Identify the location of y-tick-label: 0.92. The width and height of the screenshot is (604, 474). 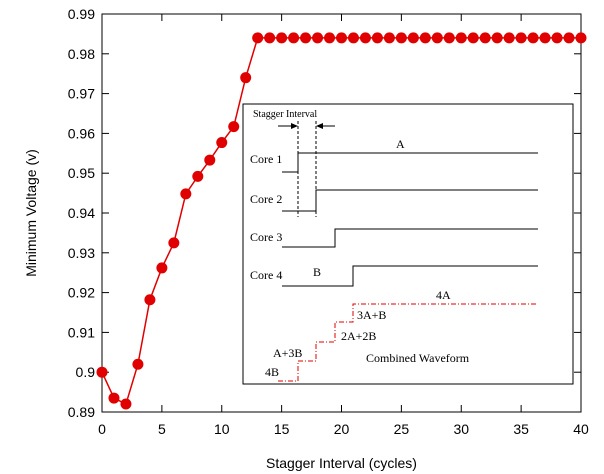
(81, 293).